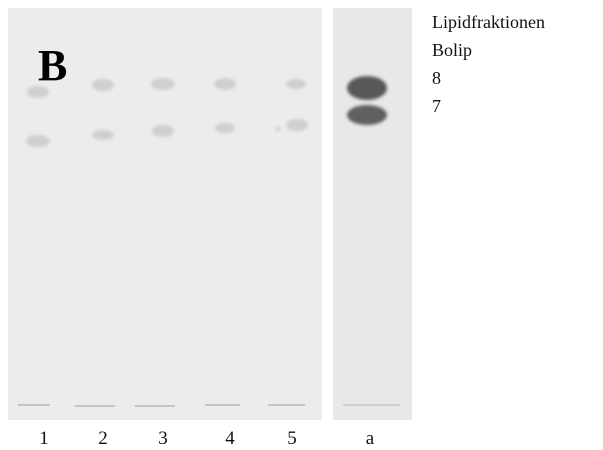 This screenshot has height=450, width=603. I want to click on reference-plate, so click(372, 214).